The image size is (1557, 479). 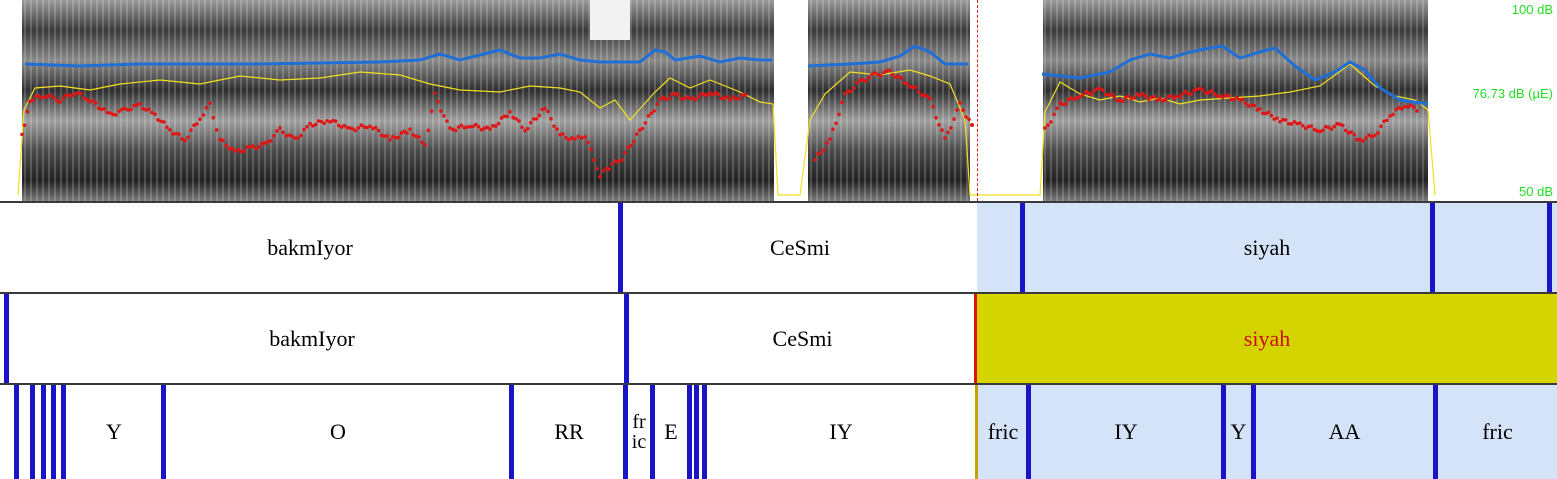 What do you see at coordinates (639, 432) in the screenshot?
I see `interval-phone: fr ic` at bounding box center [639, 432].